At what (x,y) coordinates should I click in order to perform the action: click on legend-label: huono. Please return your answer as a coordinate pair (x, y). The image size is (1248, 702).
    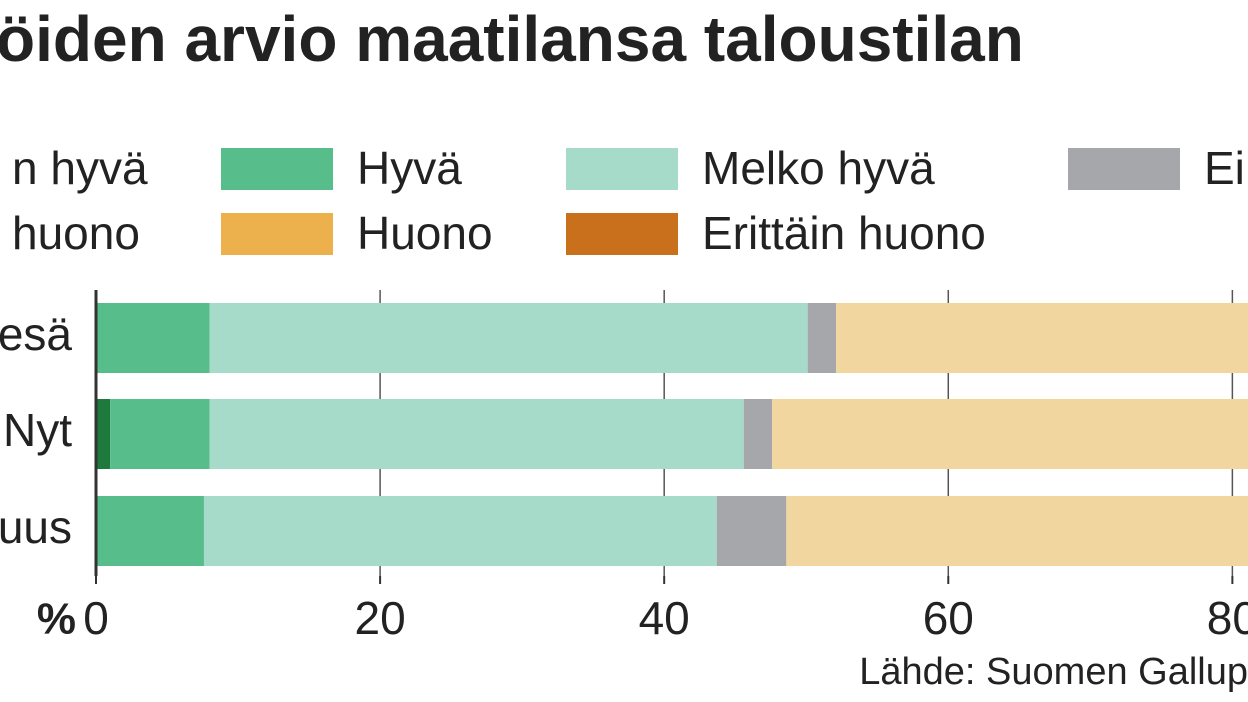
    Looking at the image, I should click on (76, 233).